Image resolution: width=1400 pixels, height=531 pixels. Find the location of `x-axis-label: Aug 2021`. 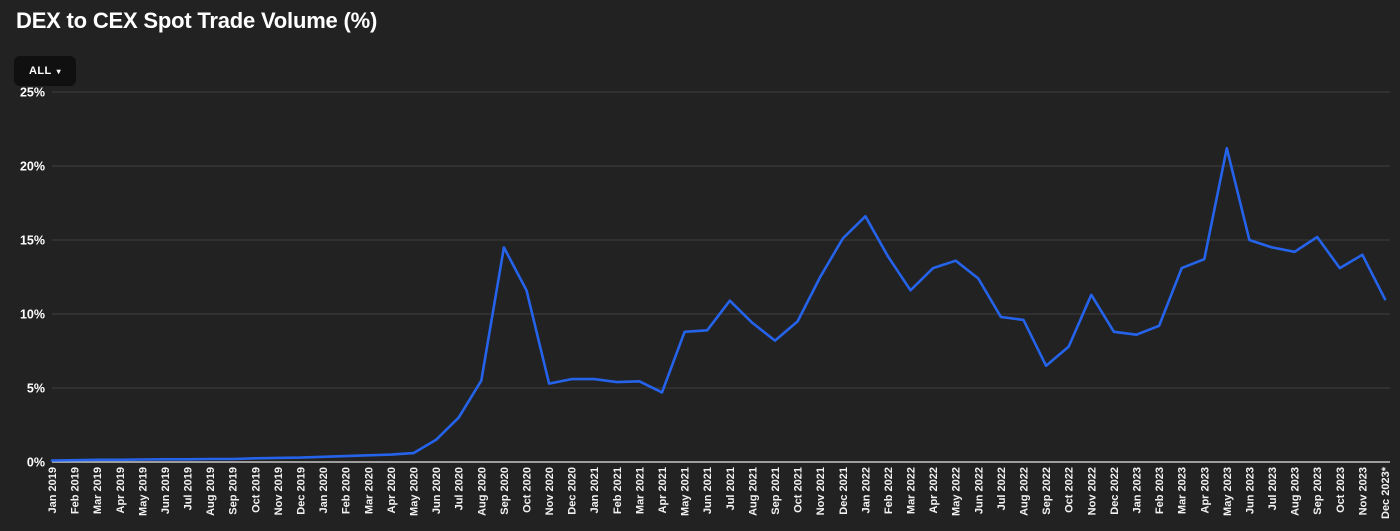

x-axis-label: Aug 2021 is located at coordinates (753, 491).